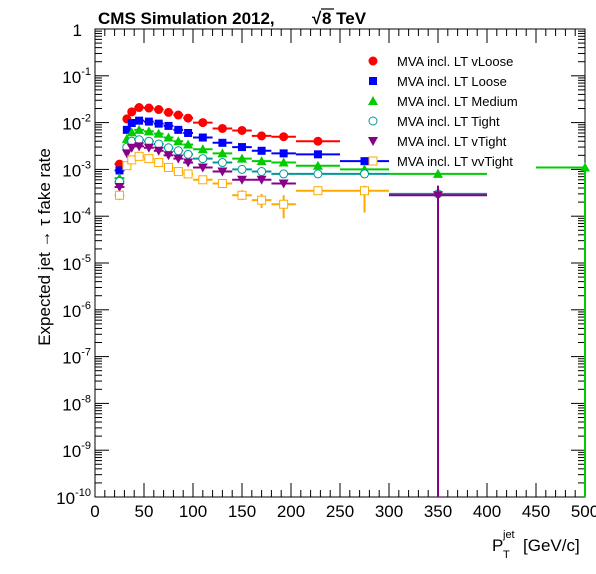 This screenshot has width=596, height=574. What do you see at coordinates (448, 121) in the screenshot?
I see `legend-label: MVA incl. LT Tight` at bounding box center [448, 121].